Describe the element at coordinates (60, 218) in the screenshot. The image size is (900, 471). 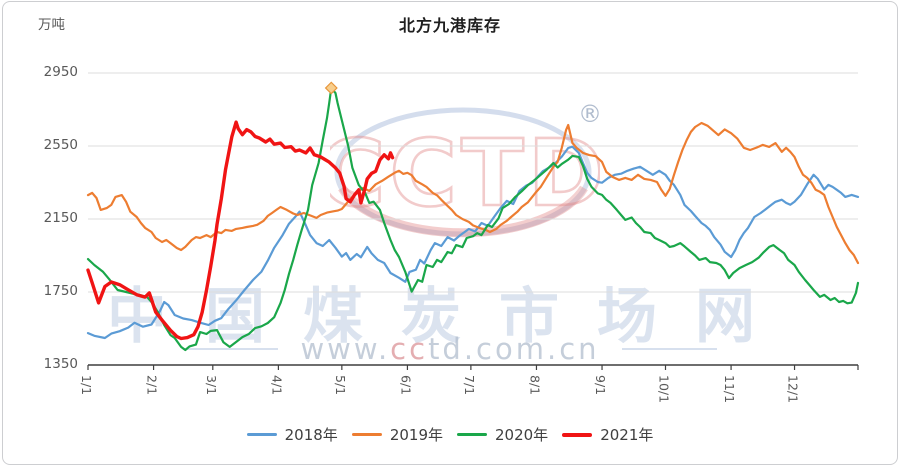
I see `y-tick-label-2150: 2150` at that location.